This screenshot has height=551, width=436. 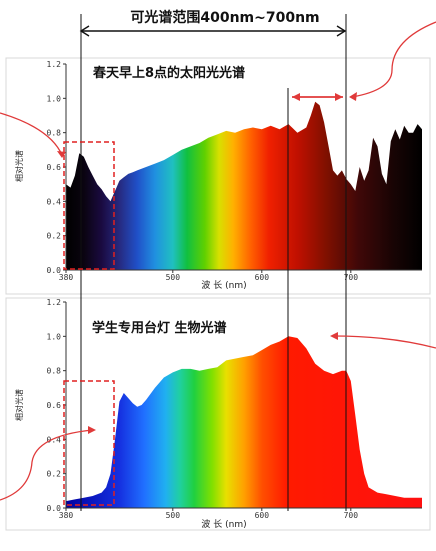 What do you see at coordinates (393, 59) in the screenshot?
I see `callout-top-right` at bounding box center [393, 59].